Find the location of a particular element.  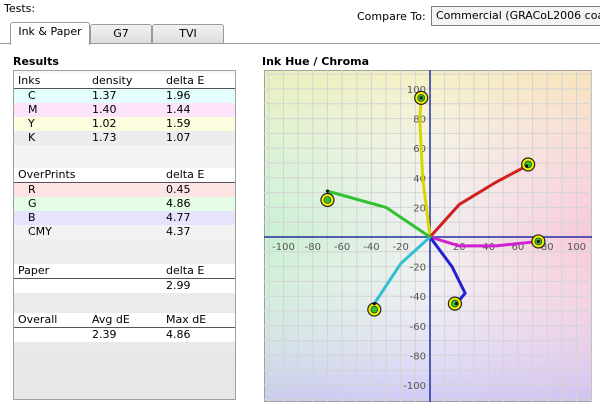

ink-density: 1.37 is located at coordinates (104, 95).